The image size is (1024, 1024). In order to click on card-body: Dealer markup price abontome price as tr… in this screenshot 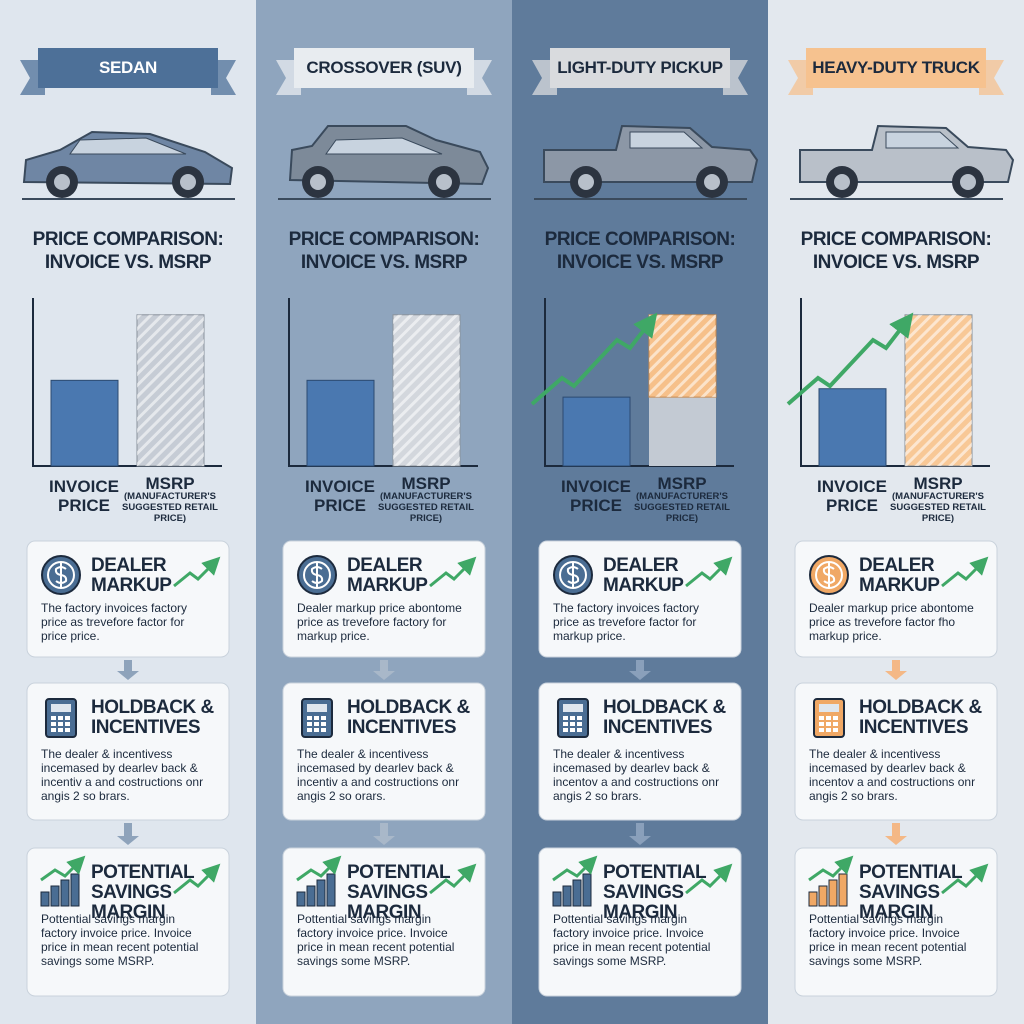, I will do `click(379, 622)`.